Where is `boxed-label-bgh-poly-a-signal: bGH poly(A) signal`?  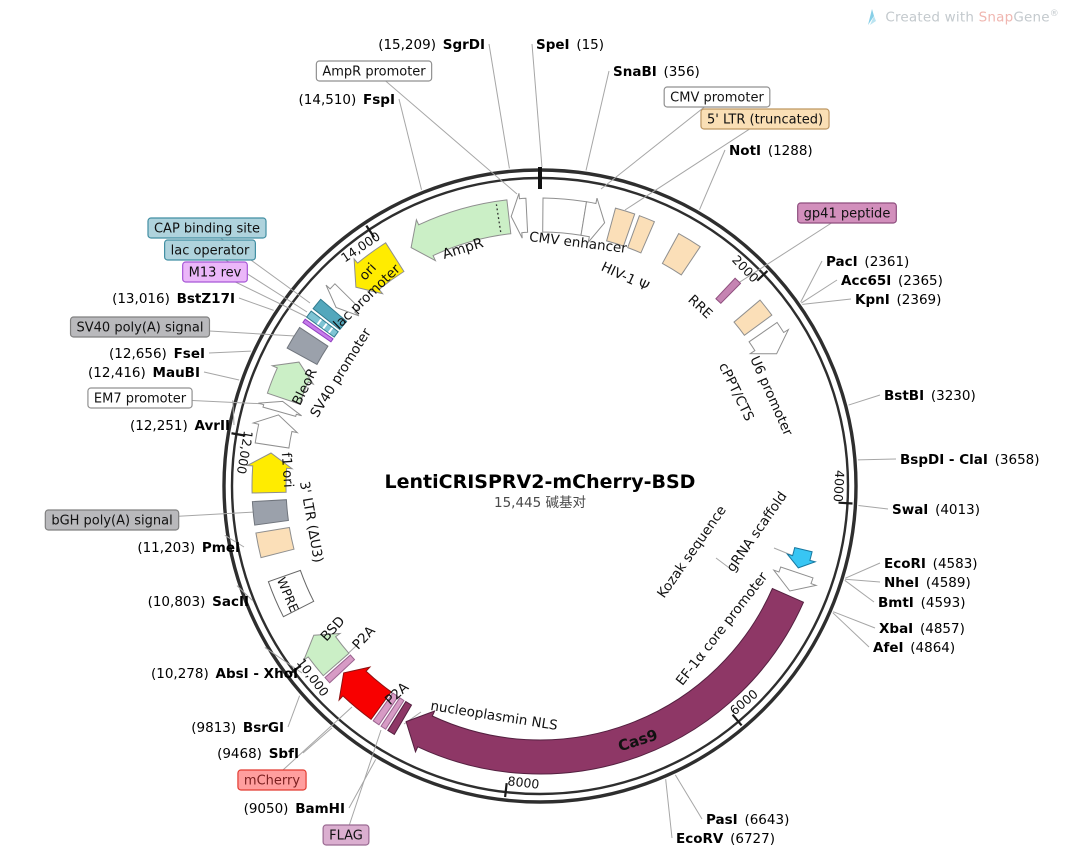 boxed-label-bgh-poly-a-signal: bGH poly(A) signal is located at coordinates (111, 521).